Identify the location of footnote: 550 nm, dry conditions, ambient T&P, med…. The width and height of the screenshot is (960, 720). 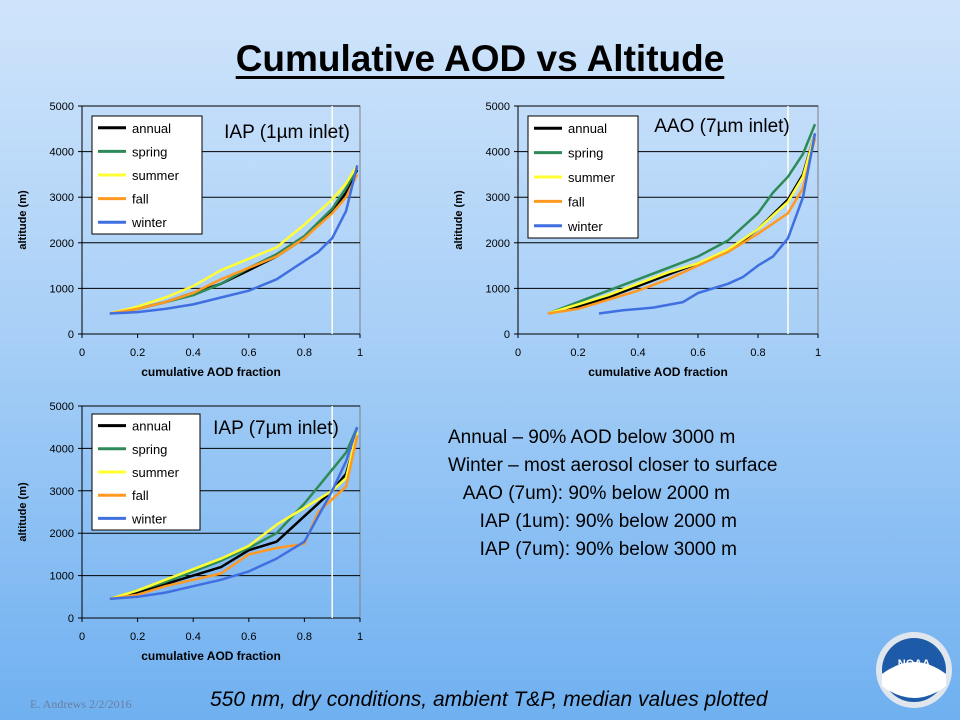
(489, 699).